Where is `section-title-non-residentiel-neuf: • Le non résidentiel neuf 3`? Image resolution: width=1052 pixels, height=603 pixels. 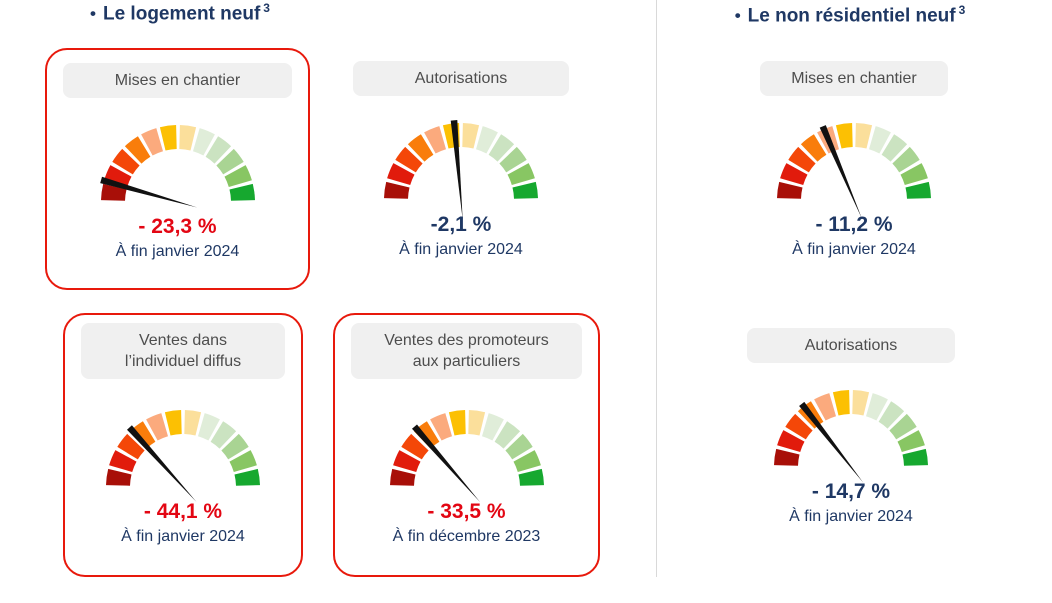 section-title-non-residentiel-neuf: • Le non résidentiel neuf 3 is located at coordinates (850, 15).